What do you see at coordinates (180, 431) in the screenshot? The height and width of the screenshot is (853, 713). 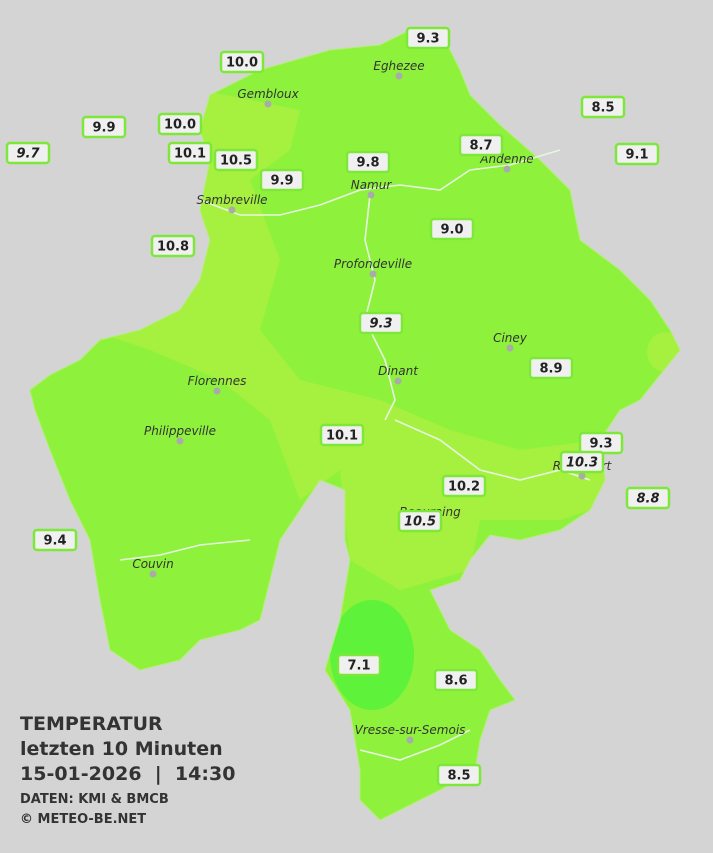 I see `city-label: Philippeville` at bounding box center [180, 431].